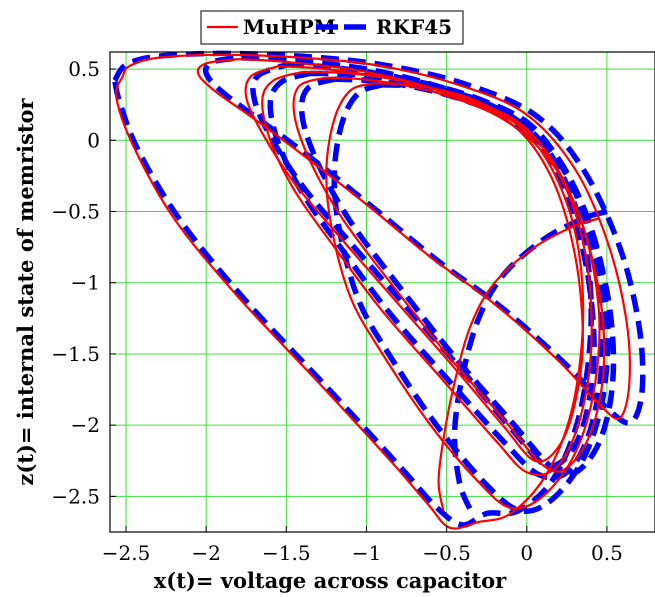 Image resolution: width=655 pixels, height=597 pixels. Describe the element at coordinates (414, 27) in the screenshot. I see `legend-label-rkf45: RKF45` at that location.